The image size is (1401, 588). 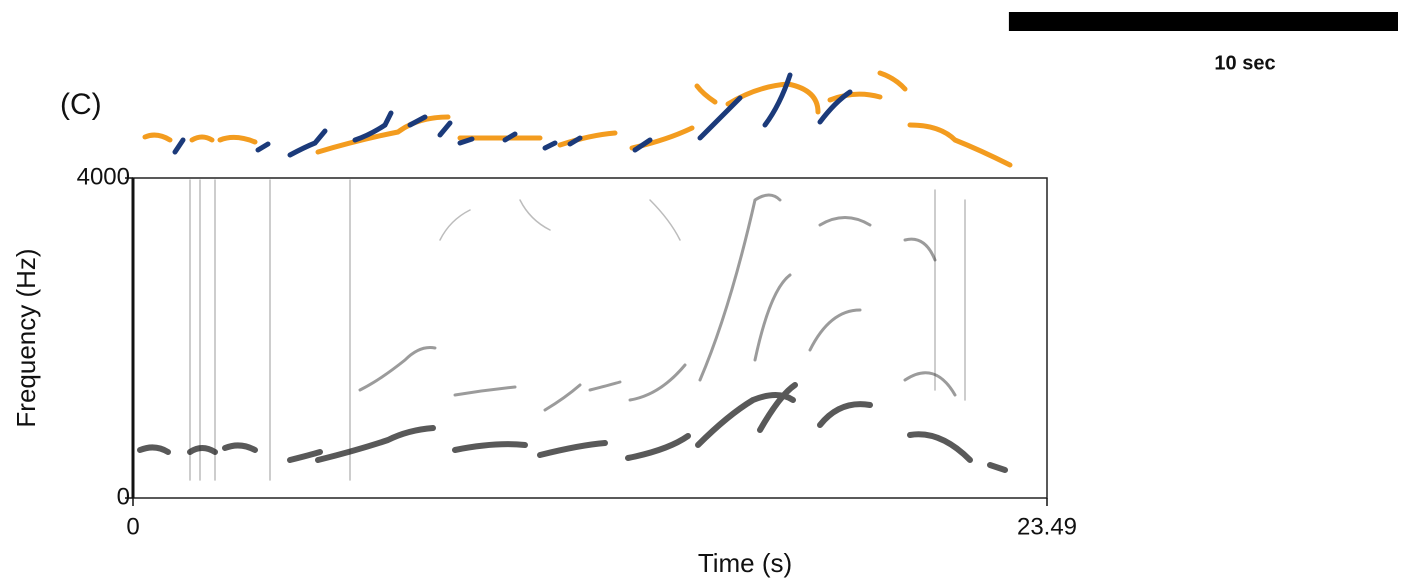 What do you see at coordinates (26, 337) in the screenshot?
I see `y-axis-label: Frequency (Hz)` at bounding box center [26, 337].